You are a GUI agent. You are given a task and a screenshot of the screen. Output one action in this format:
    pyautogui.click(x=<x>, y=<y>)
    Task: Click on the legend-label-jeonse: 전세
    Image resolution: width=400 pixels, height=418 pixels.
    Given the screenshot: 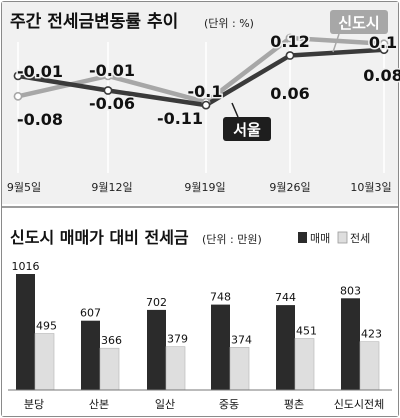 What is the action you would take?
    pyautogui.click(x=360, y=238)
    